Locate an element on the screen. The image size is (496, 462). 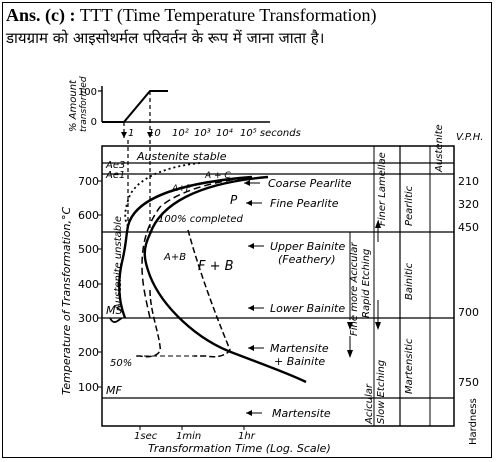
ytick-300: 300 is located at coordinates (88, 318).